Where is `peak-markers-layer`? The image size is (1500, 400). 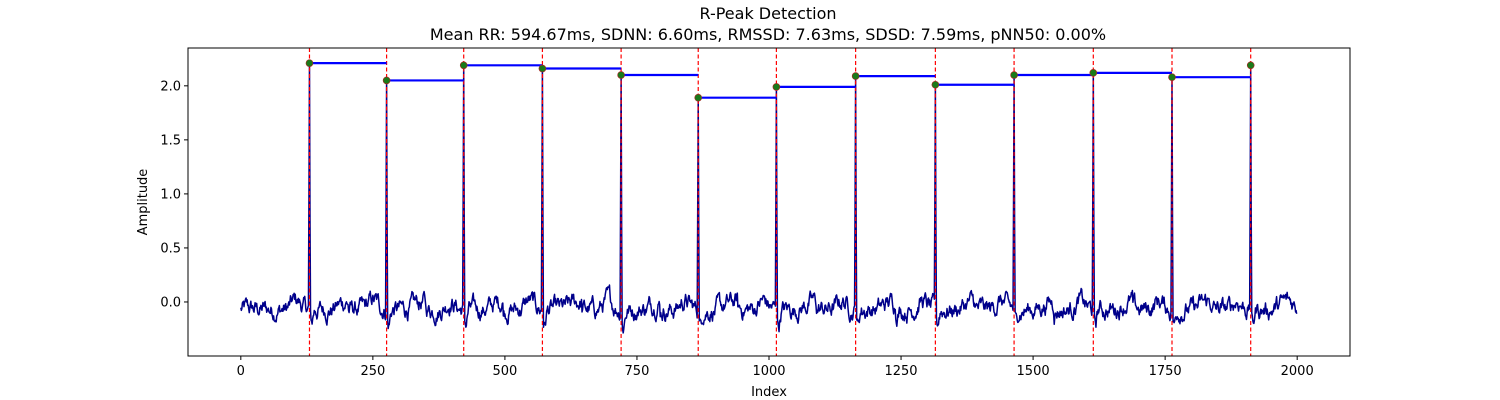 peak-markers-layer is located at coordinates (780, 80).